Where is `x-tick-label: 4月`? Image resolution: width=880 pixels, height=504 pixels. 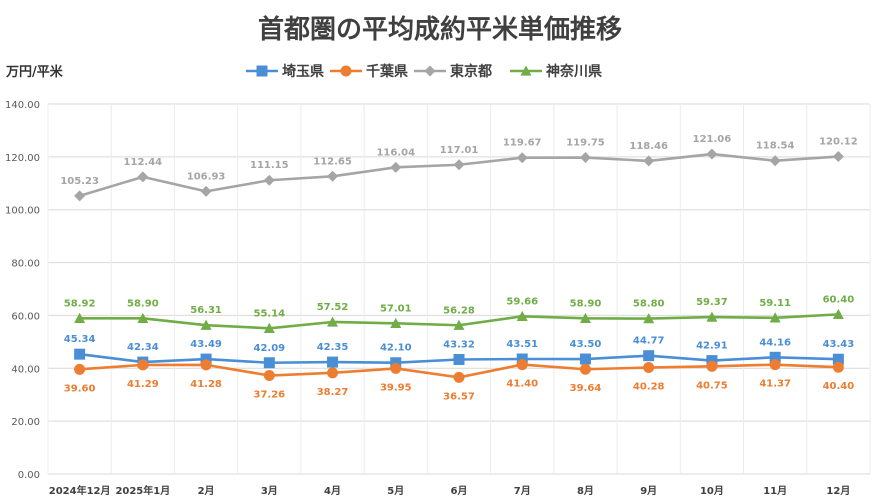 x-tick-label: 4月 is located at coordinates (332, 491).